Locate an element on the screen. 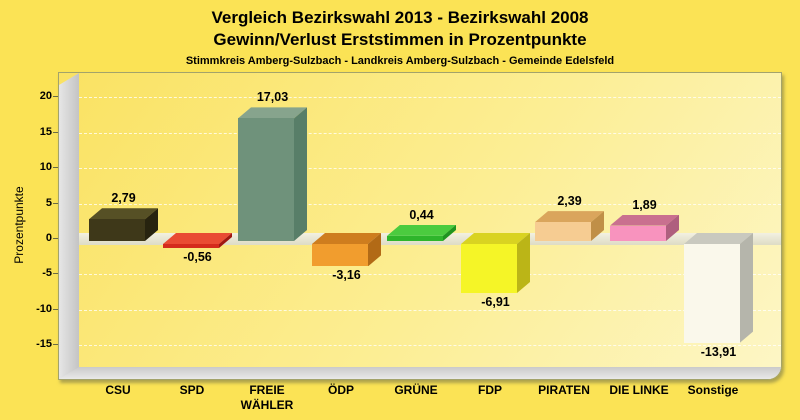  bar-fdp-top is located at coordinates (495, 238).